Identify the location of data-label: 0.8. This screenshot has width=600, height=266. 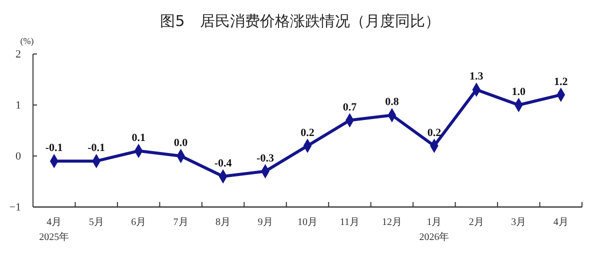
(392, 102).